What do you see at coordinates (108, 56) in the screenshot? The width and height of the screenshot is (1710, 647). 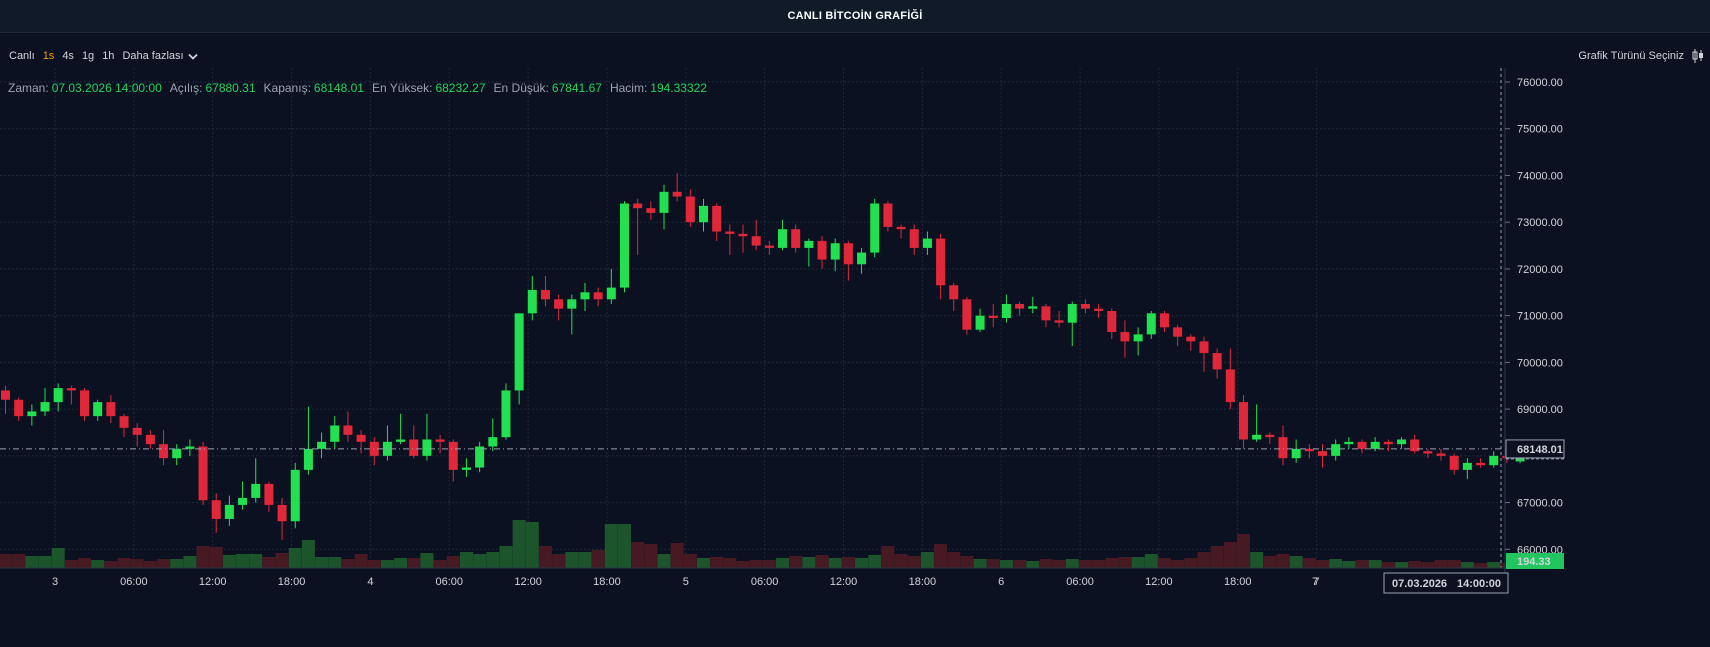 I see `timeframe-1h: 1h` at bounding box center [108, 56].